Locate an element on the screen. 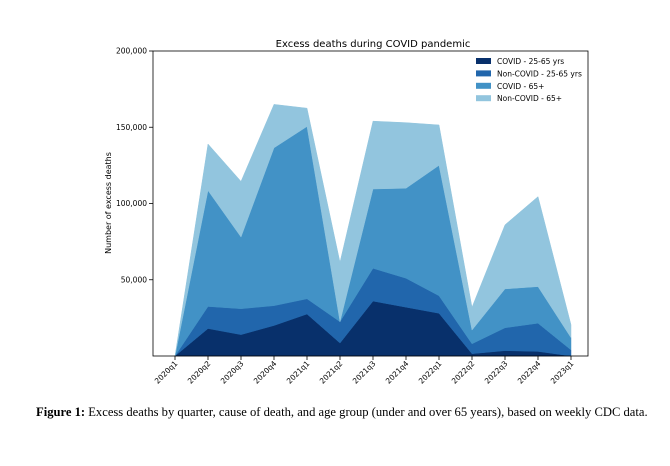 The width and height of the screenshot is (670, 466). x-tick-label: 2020q4 is located at coordinates (265, 372).